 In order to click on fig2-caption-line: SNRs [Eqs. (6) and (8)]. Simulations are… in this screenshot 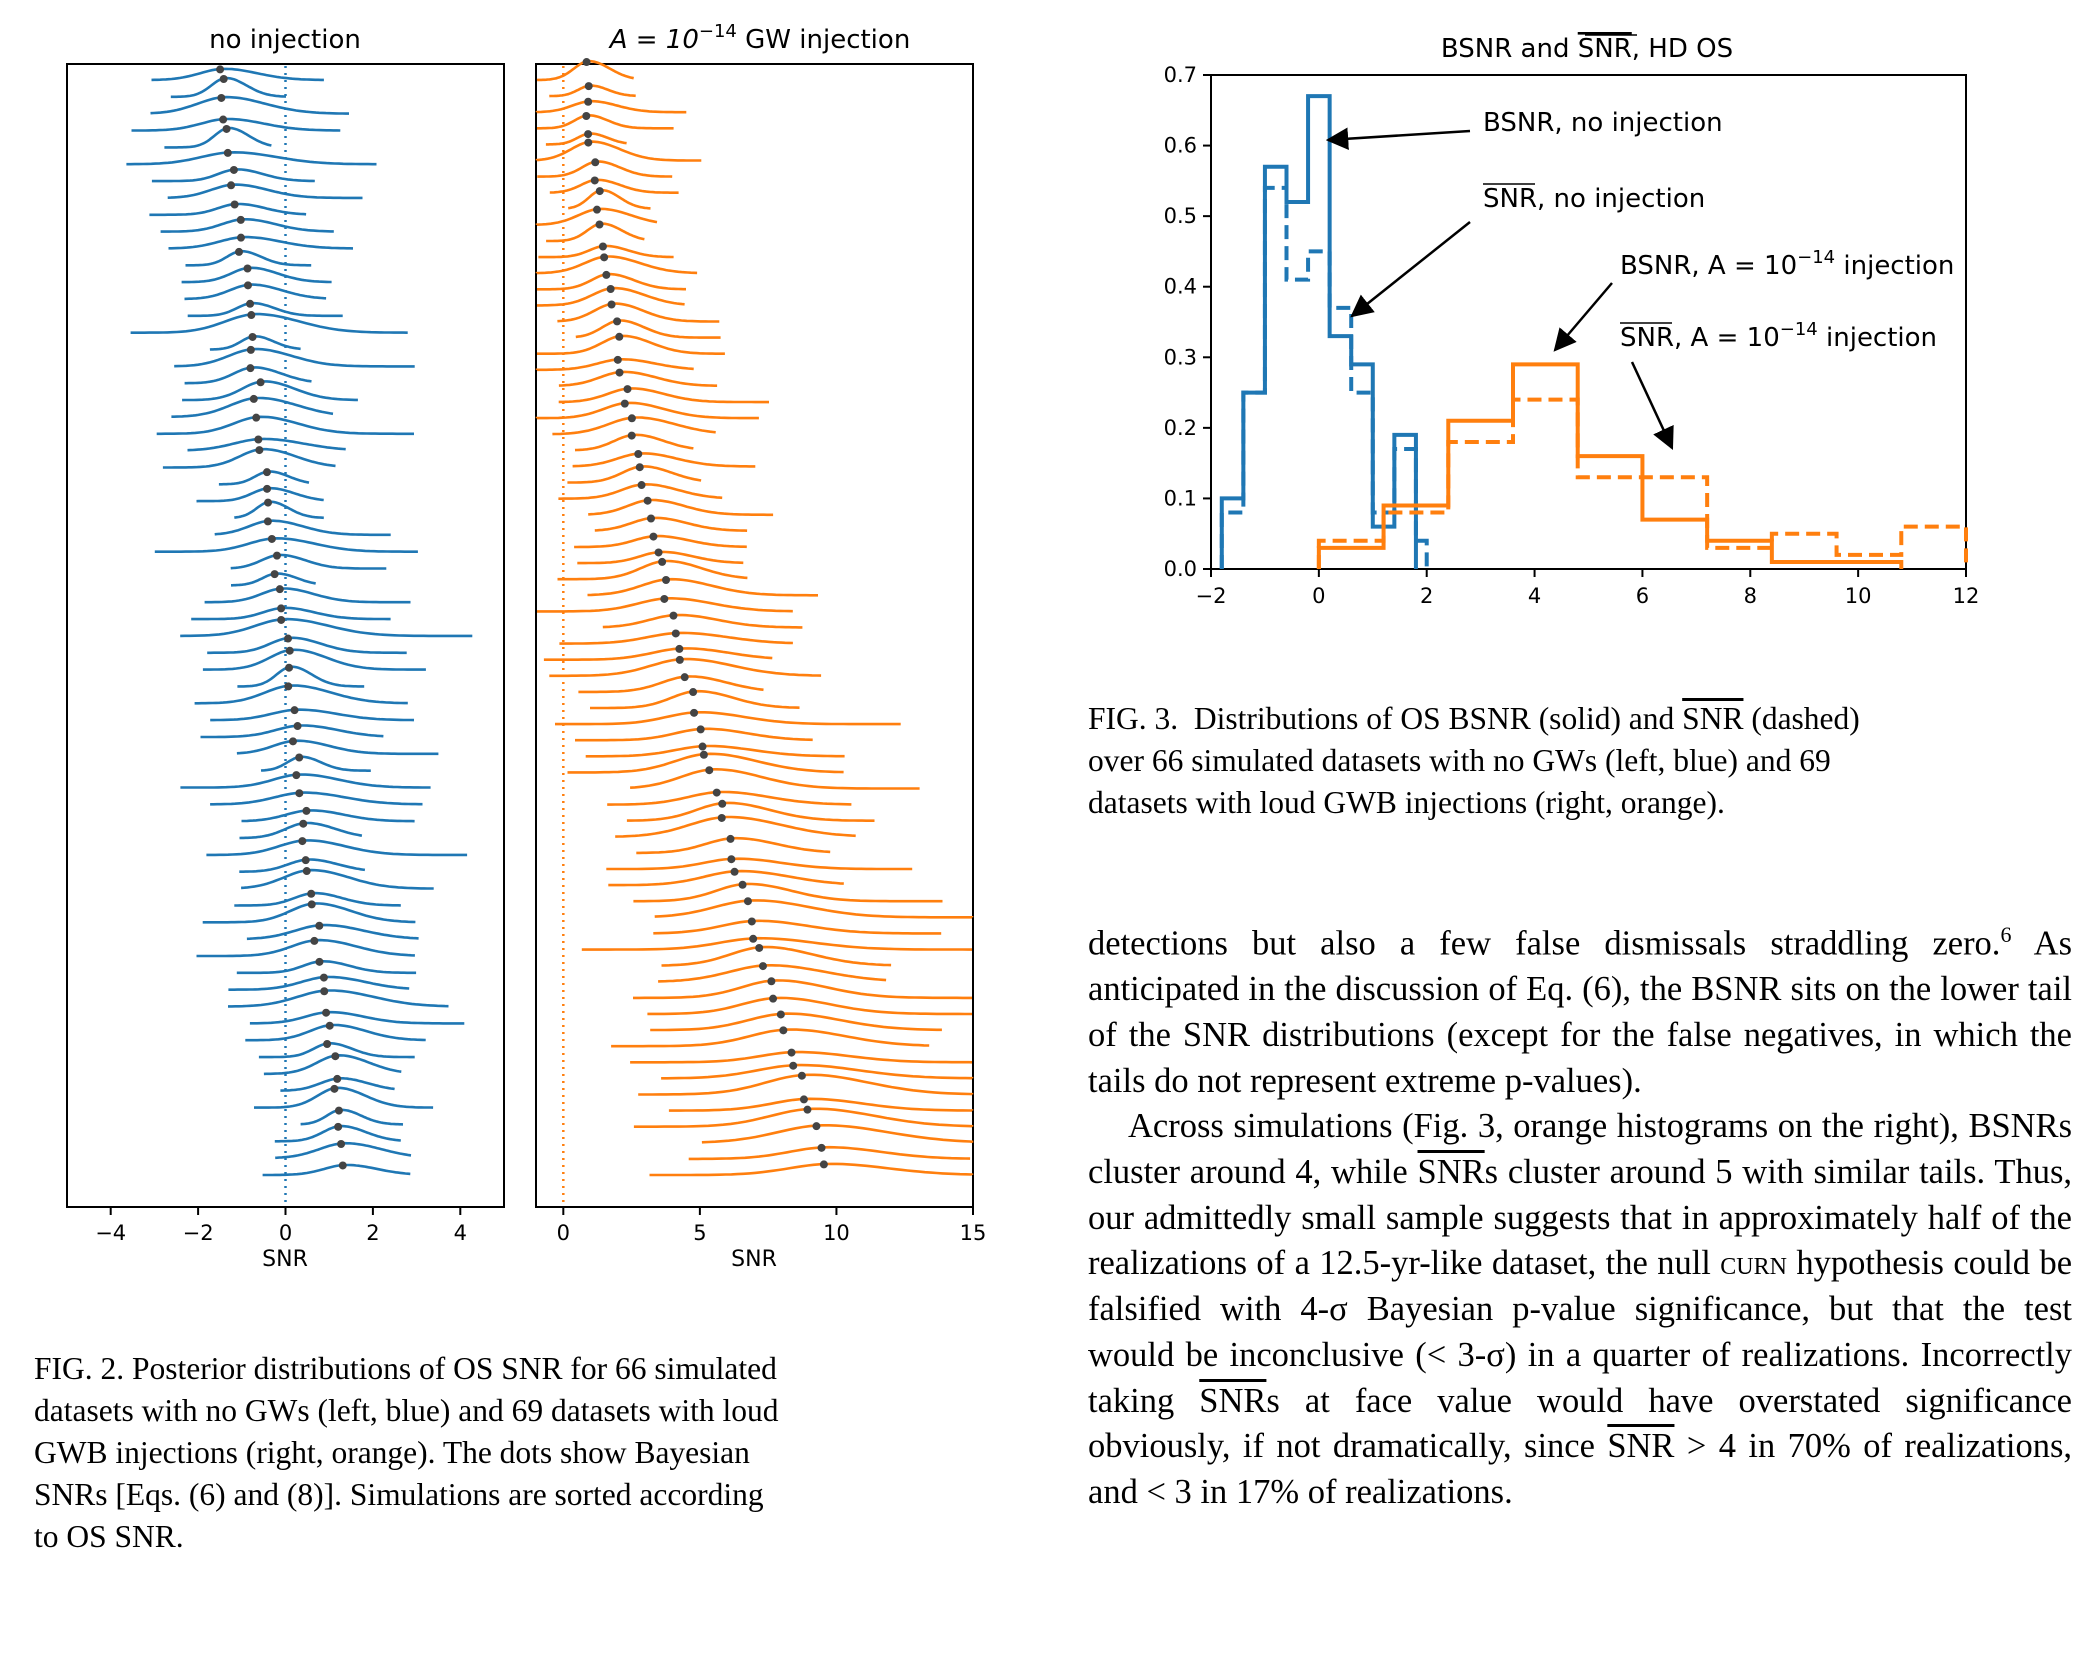, I will do `click(399, 1494)`.